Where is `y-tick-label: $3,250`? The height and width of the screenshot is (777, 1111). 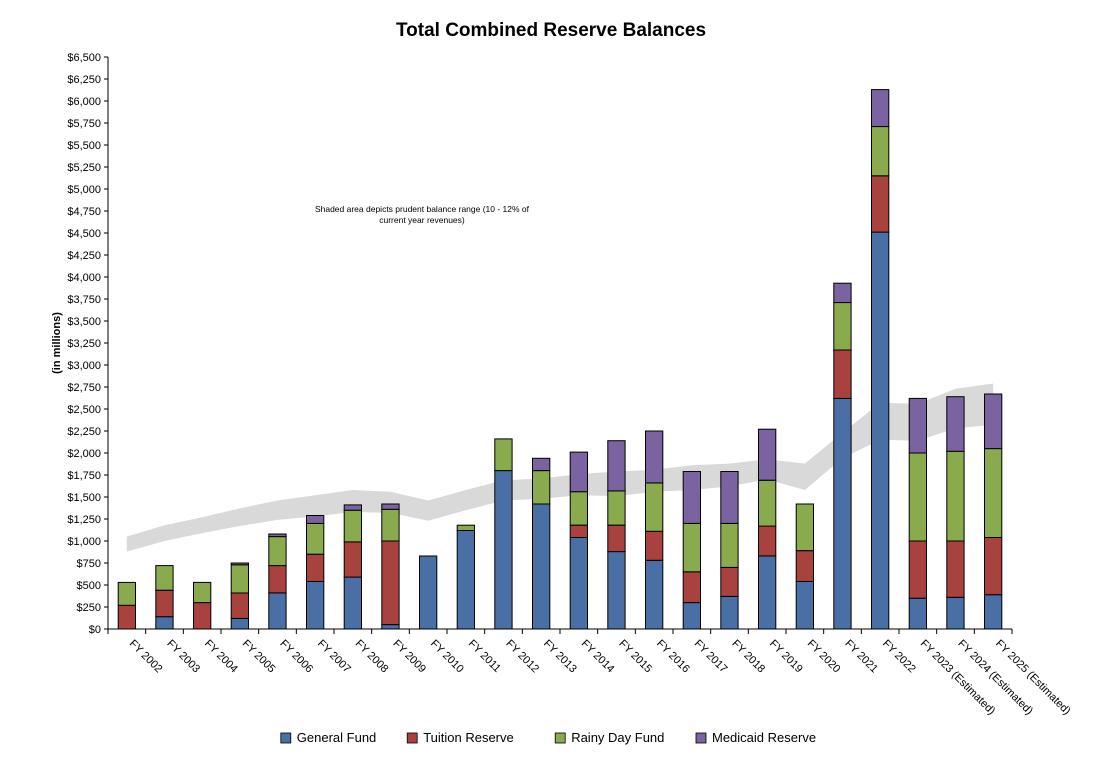
y-tick-label: $3,250 is located at coordinates (84, 344).